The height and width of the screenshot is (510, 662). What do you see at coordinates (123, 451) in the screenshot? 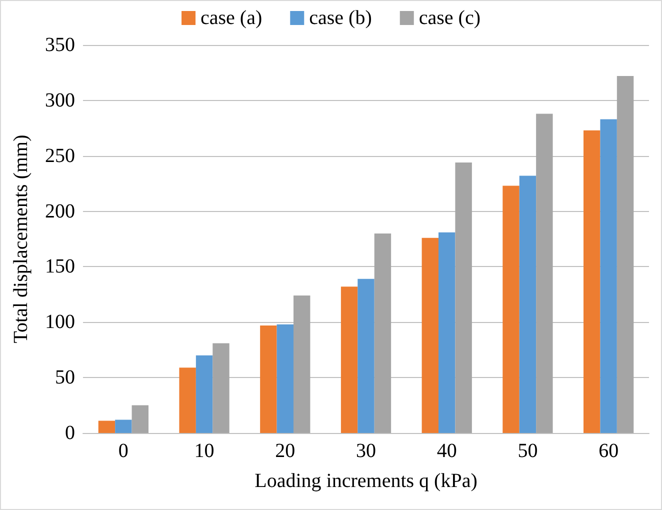
I see `x-tick-label: 0` at bounding box center [123, 451].